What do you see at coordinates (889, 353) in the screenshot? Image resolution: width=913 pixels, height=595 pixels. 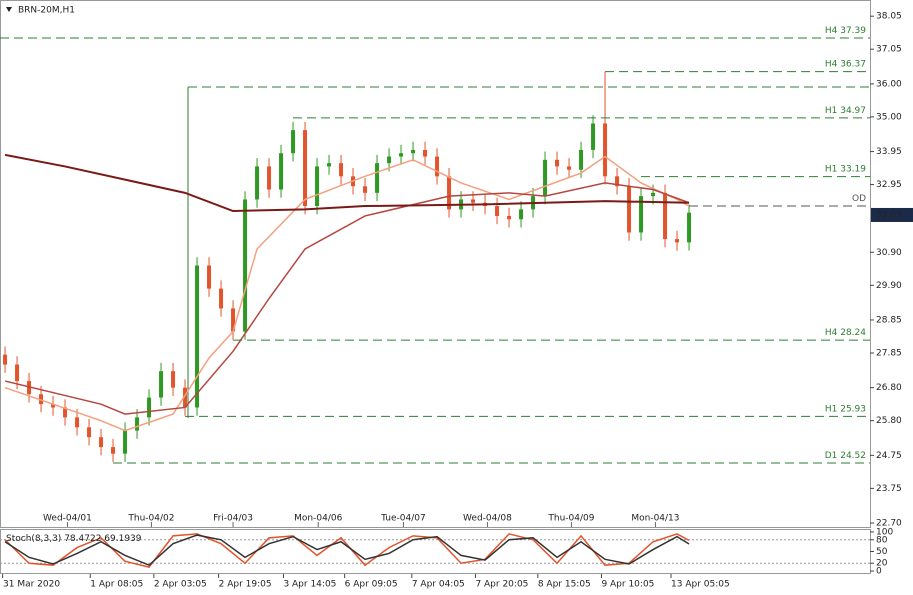 I see `y-tick-label: 27.85` at bounding box center [889, 353].